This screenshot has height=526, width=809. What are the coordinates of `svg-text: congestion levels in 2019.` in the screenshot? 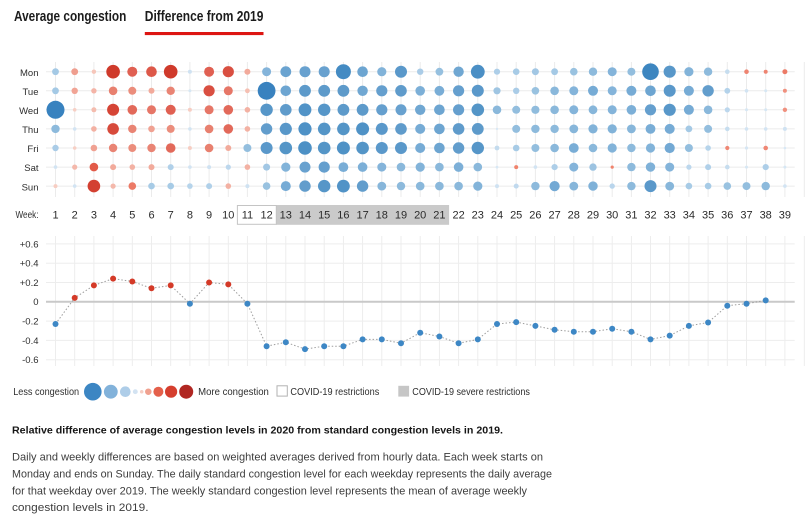 It's located at (80, 508).